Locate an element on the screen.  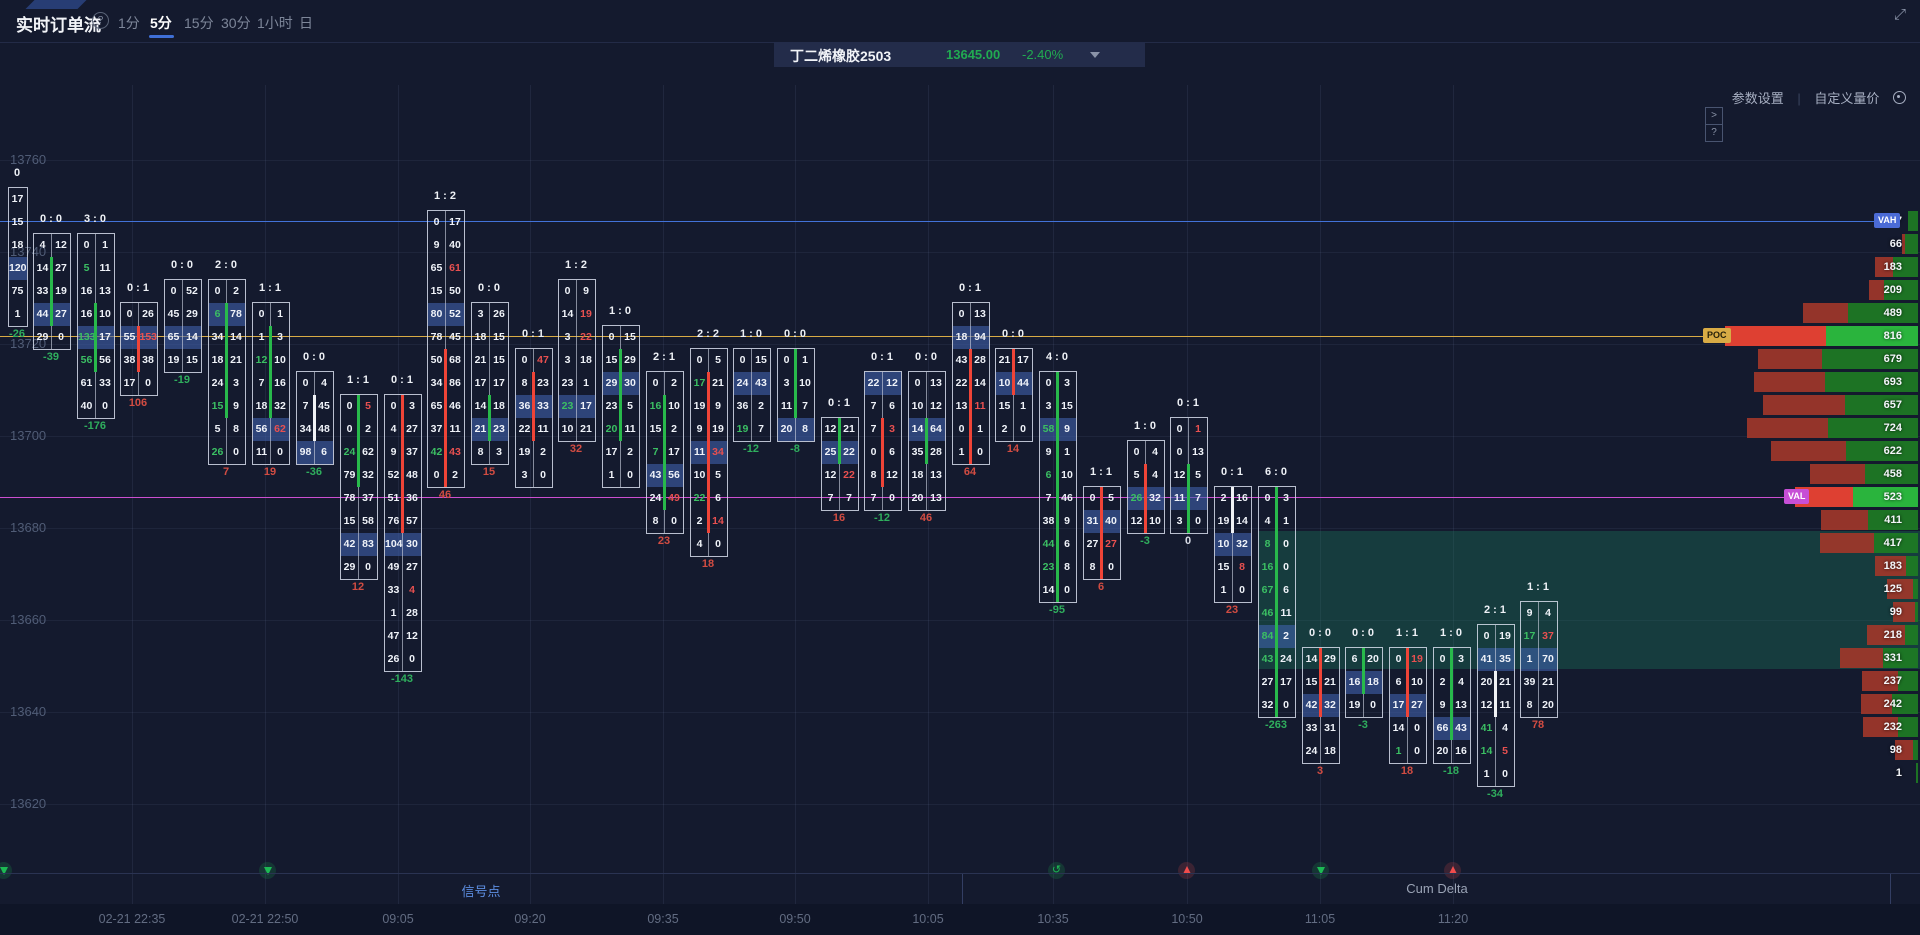
volume-profile-value: 66 is located at coordinates (1895, 244).